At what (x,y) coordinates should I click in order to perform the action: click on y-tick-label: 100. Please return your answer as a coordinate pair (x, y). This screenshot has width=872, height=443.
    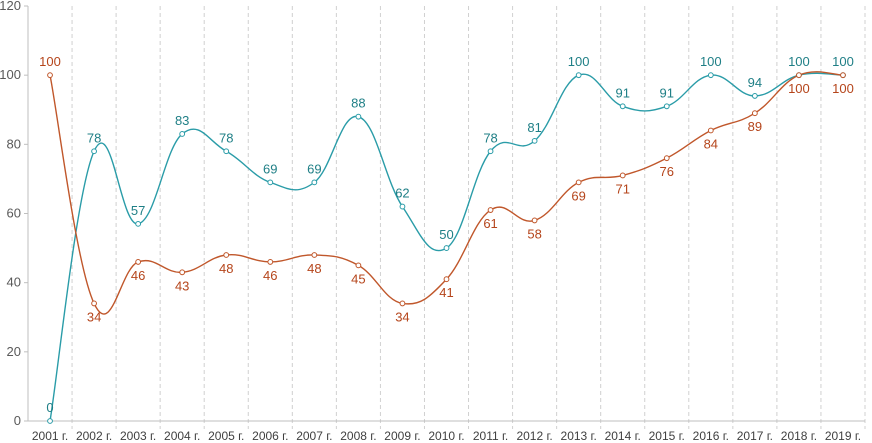
    Looking at the image, I should click on (10, 74).